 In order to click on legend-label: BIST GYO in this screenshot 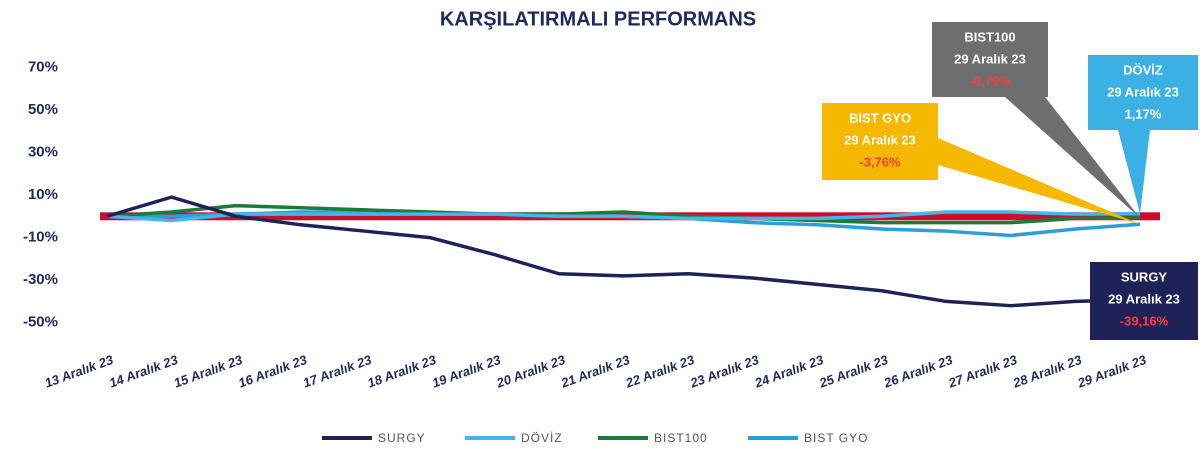, I will do `click(836, 438)`.